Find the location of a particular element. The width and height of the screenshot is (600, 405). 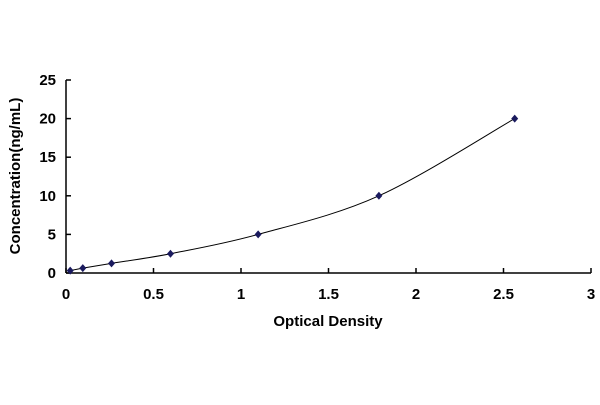

x-tick-label: 2.5 is located at coordinates (503, 294).